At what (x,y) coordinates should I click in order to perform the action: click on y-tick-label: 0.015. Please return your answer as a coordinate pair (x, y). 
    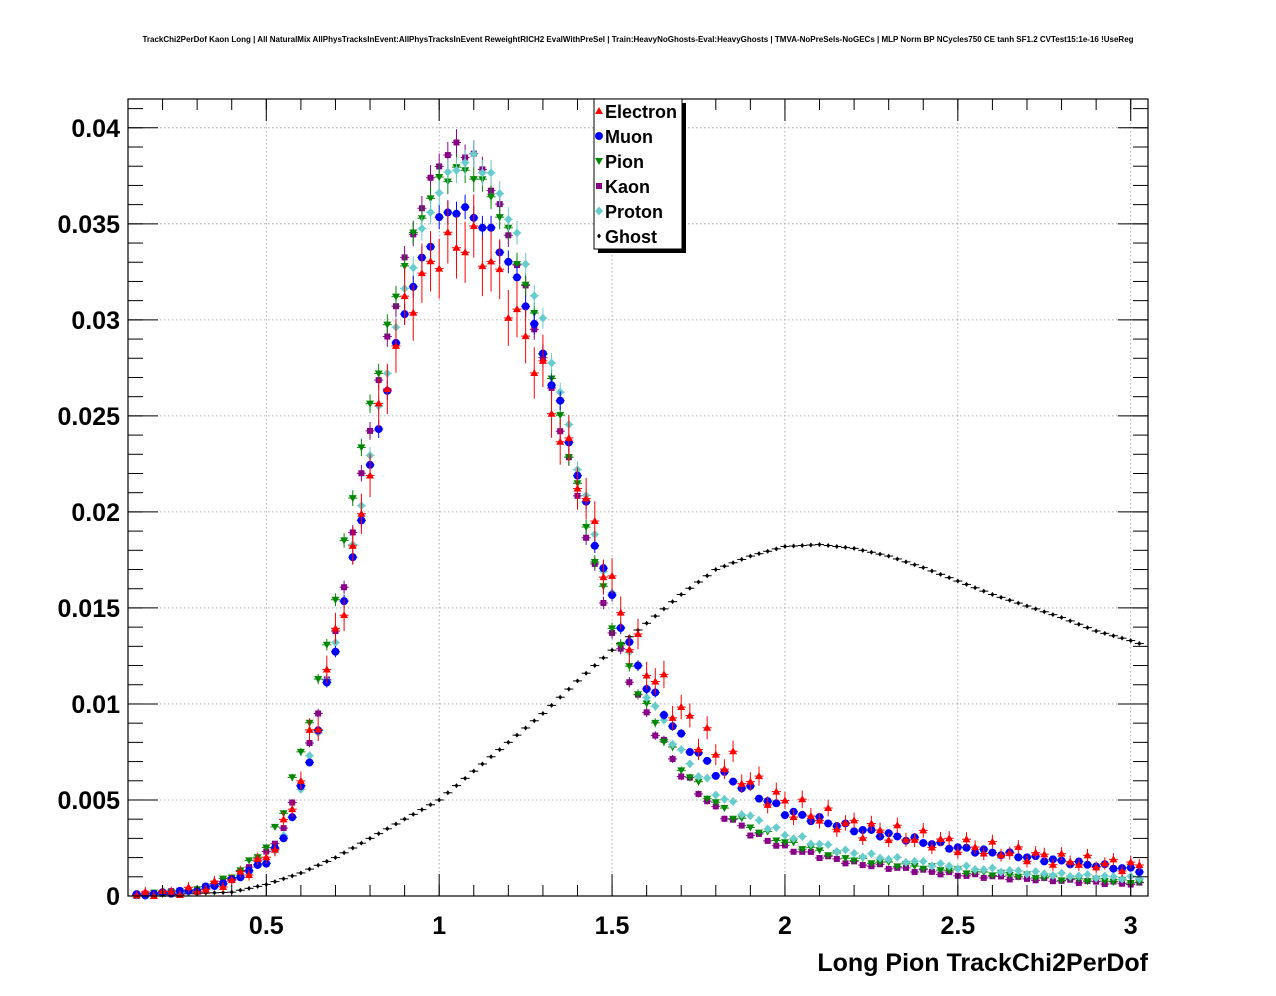
    Looking at the image, I should click on (88, 609).